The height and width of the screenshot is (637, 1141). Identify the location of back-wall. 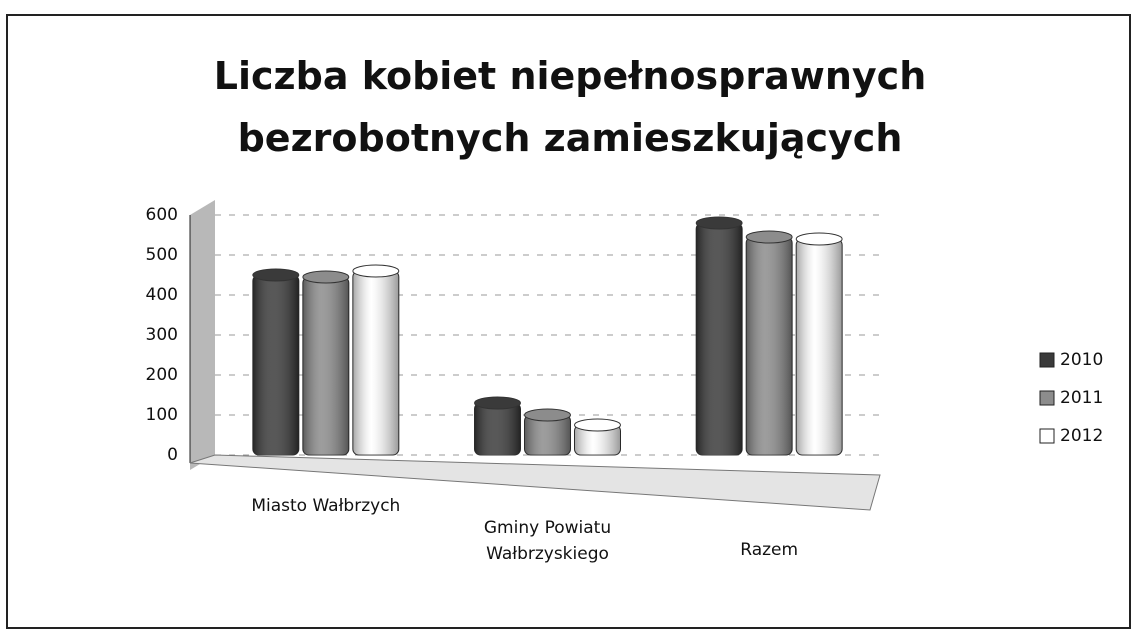
(202, 335).